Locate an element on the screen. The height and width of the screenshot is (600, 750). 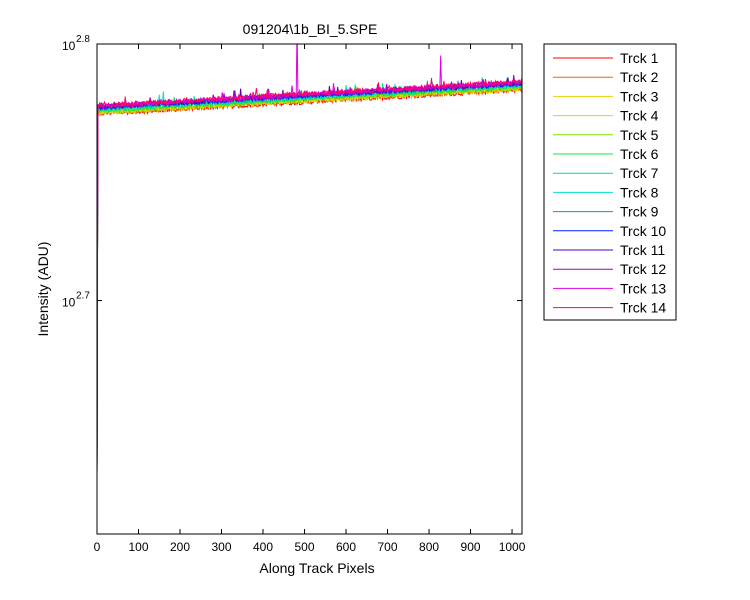
chart-title: 091204\1b_BI_5.SPE is located at coordinates (310, 29).